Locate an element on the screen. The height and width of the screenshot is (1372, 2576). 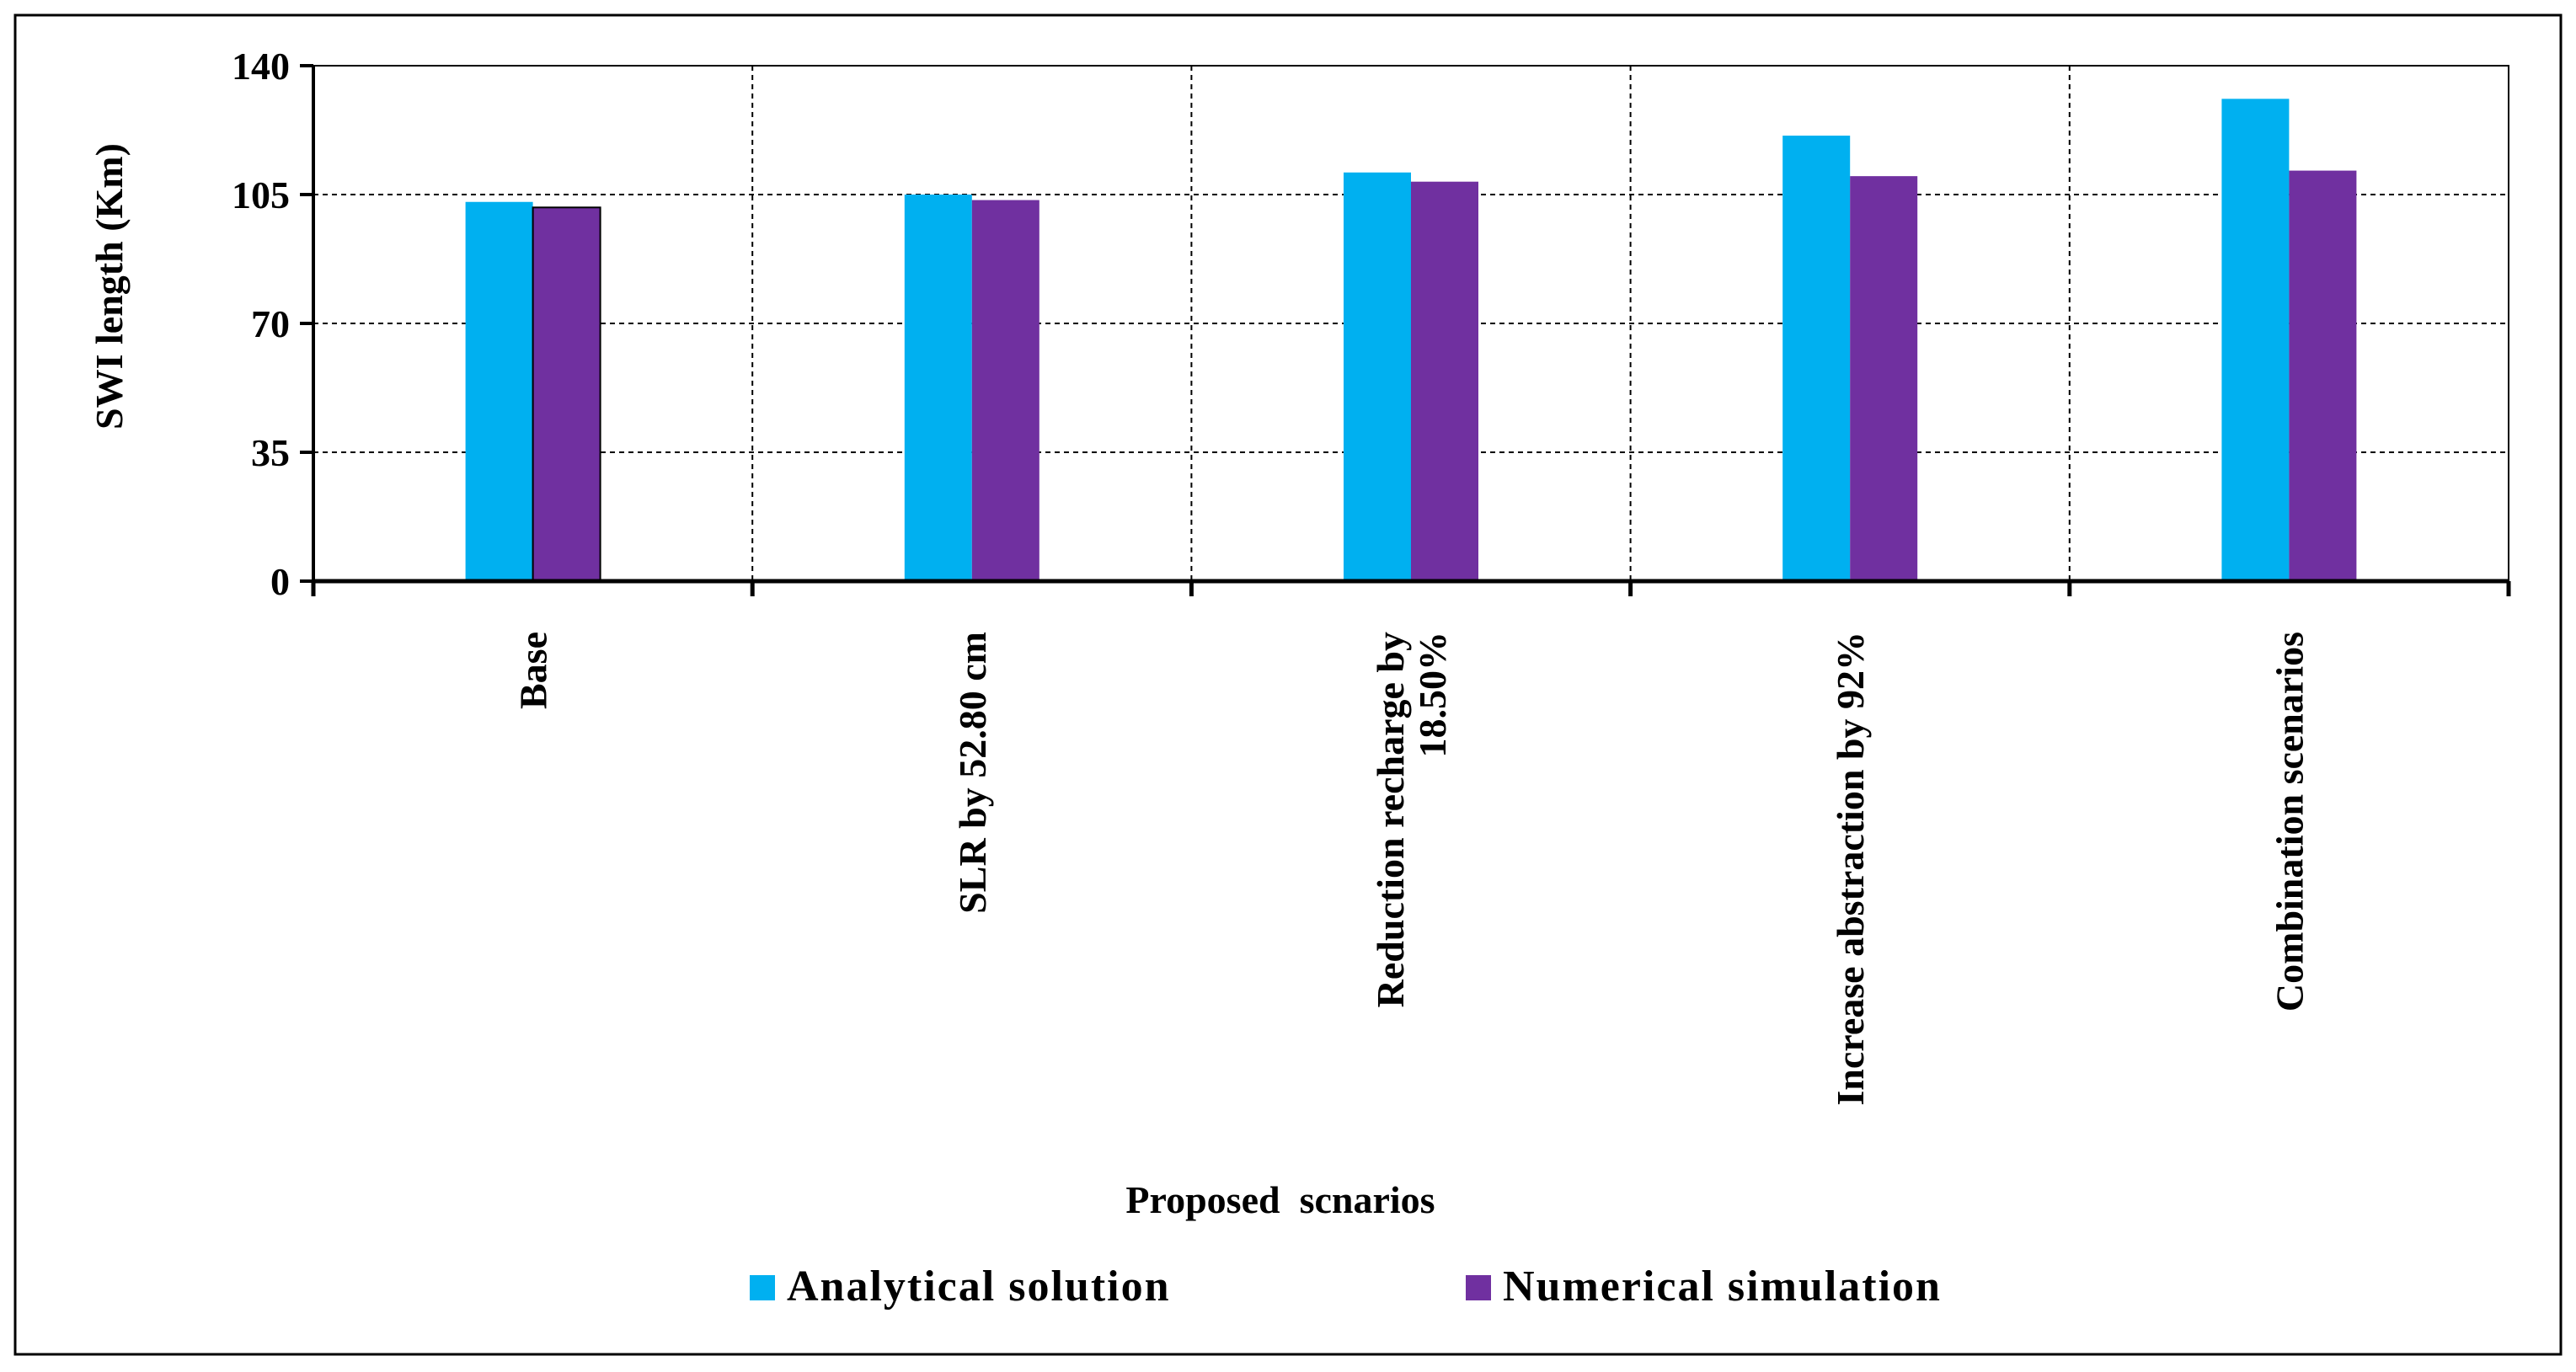
y-tick-label: 105 is located at coordinates (261, 195).